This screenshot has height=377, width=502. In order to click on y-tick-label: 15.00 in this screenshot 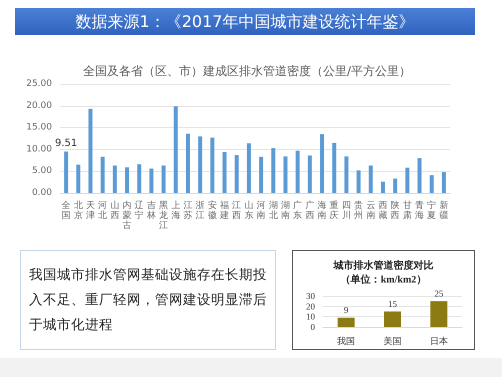, I will do `click(39, 127)`.